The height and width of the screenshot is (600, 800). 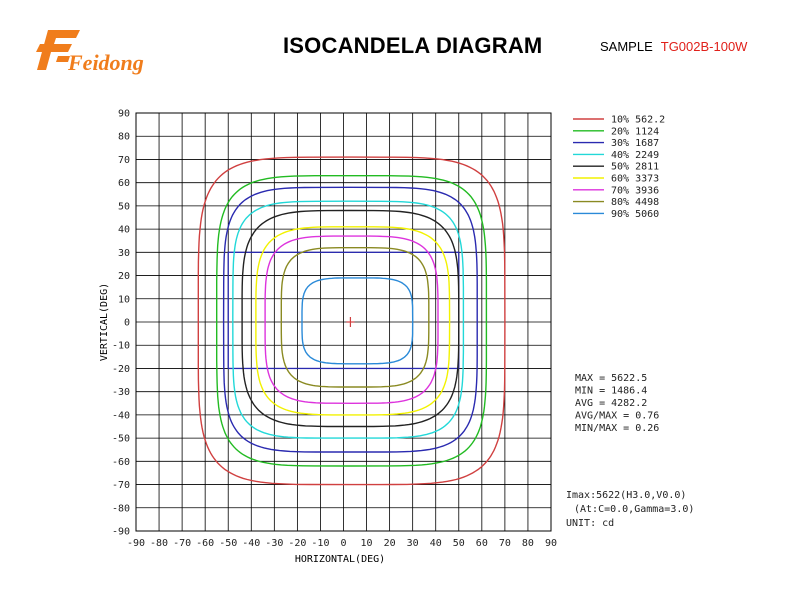 What do you see at coordinates (121, 439) in the screenshot?
I see `y-tick-label: -50` at bounding box center [121, 439].